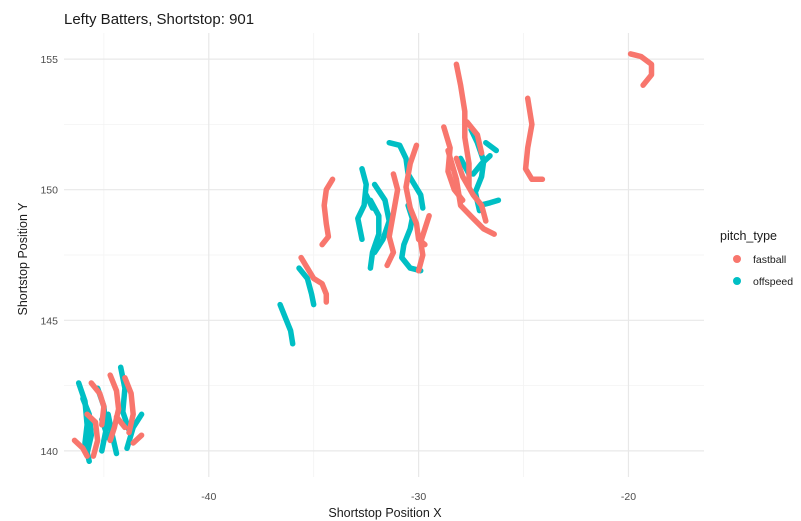  What do you see at coordinates (748, 236) in the screenshot?
I see `legend-title: pitch_type` at bounding box center [748, 236].